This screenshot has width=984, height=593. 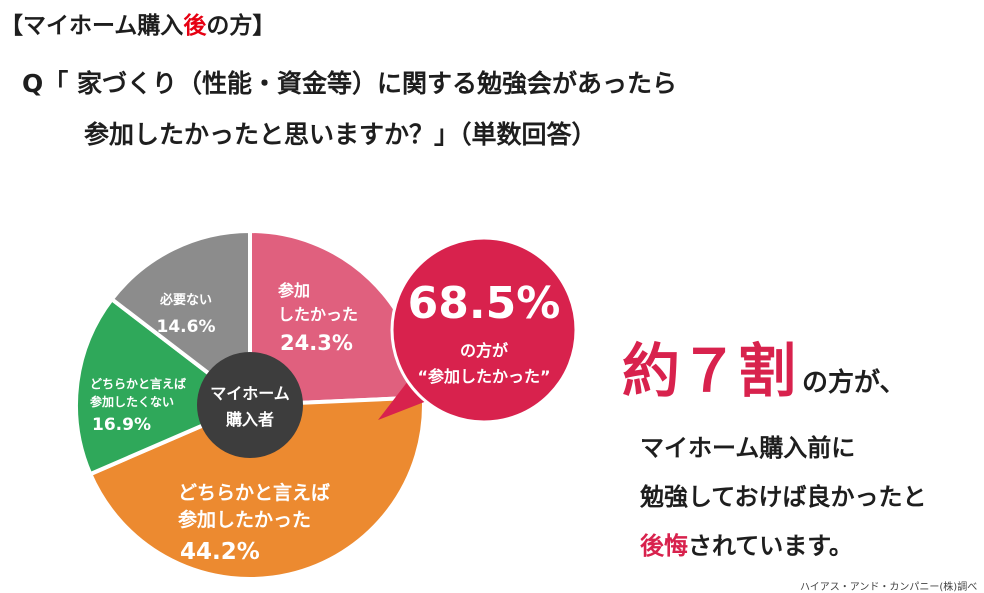 What do you see at coordinates (250, 405) in the screenshot?
I see `pie-center-hole` at bounding box center [250, 405].